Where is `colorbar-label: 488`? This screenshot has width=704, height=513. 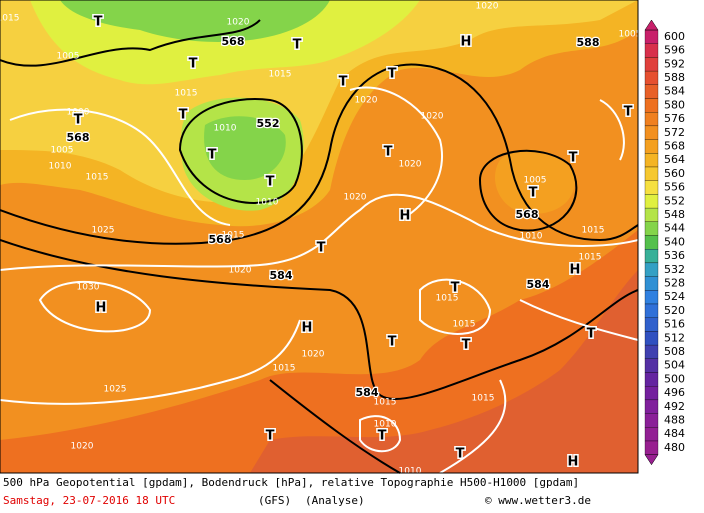 colorbar-label: 488 is located at coordinates (674, 419).